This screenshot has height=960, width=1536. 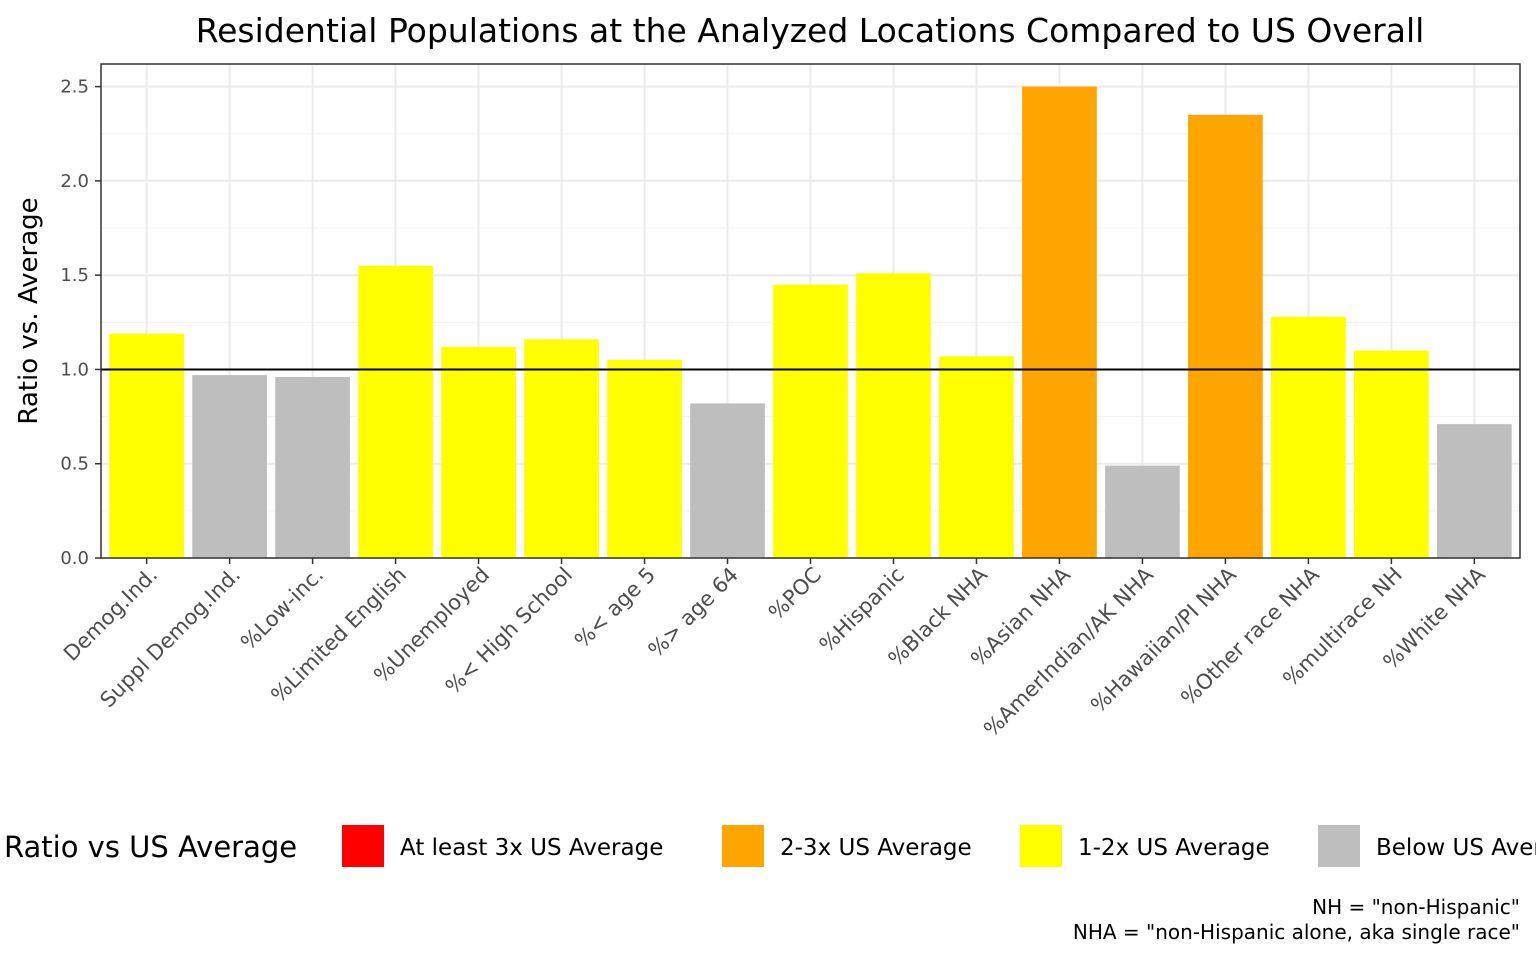 I want to click on y-tick-label: 1.5, so click(x=74, y=275).